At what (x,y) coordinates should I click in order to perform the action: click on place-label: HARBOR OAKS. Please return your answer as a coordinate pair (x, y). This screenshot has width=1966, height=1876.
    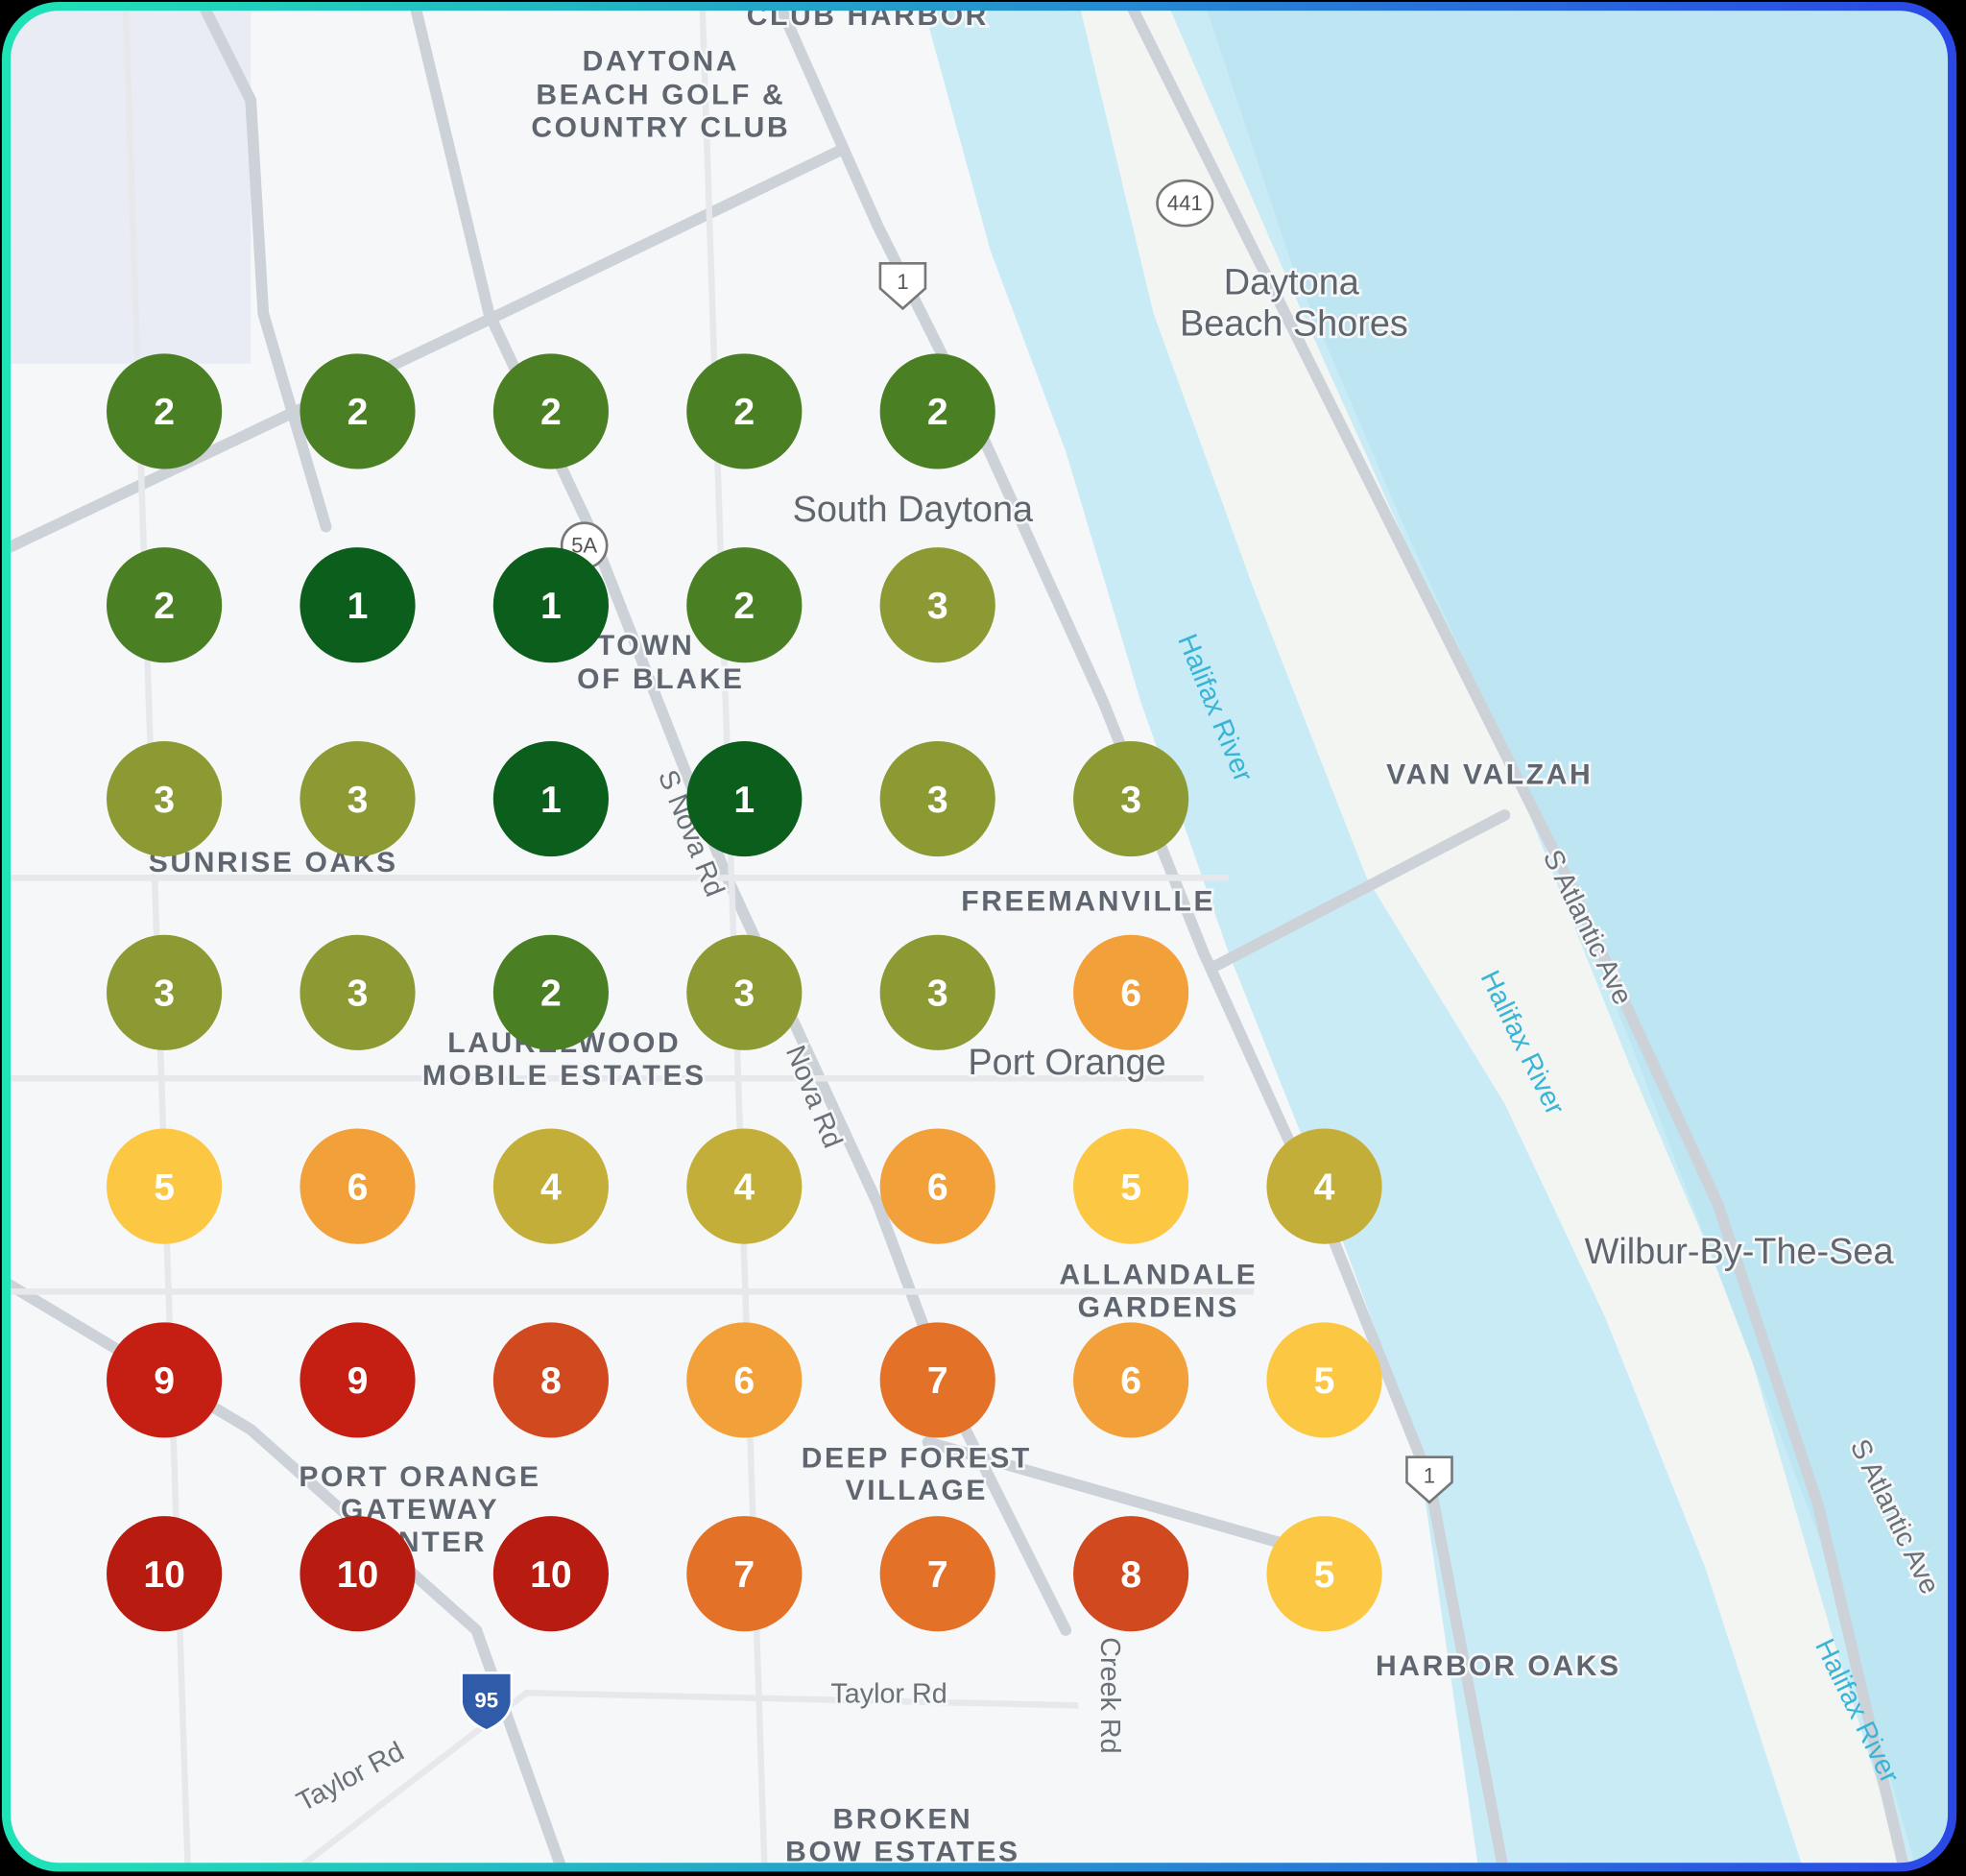
    Looking at the image, I should click on (1498, 1666).